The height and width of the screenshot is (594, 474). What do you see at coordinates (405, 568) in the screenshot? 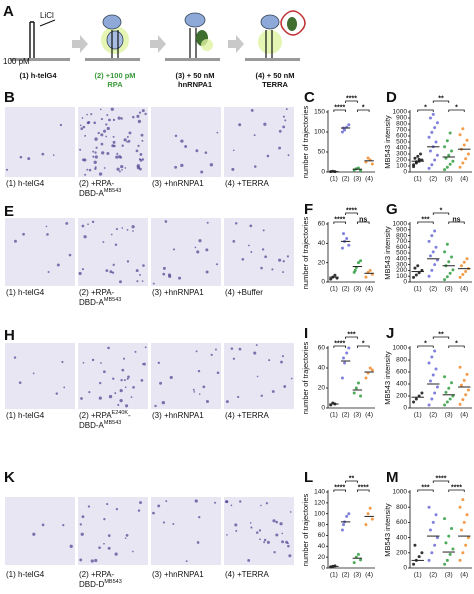
I see `y-tick-label: 0` at bounding box center [405, 568].